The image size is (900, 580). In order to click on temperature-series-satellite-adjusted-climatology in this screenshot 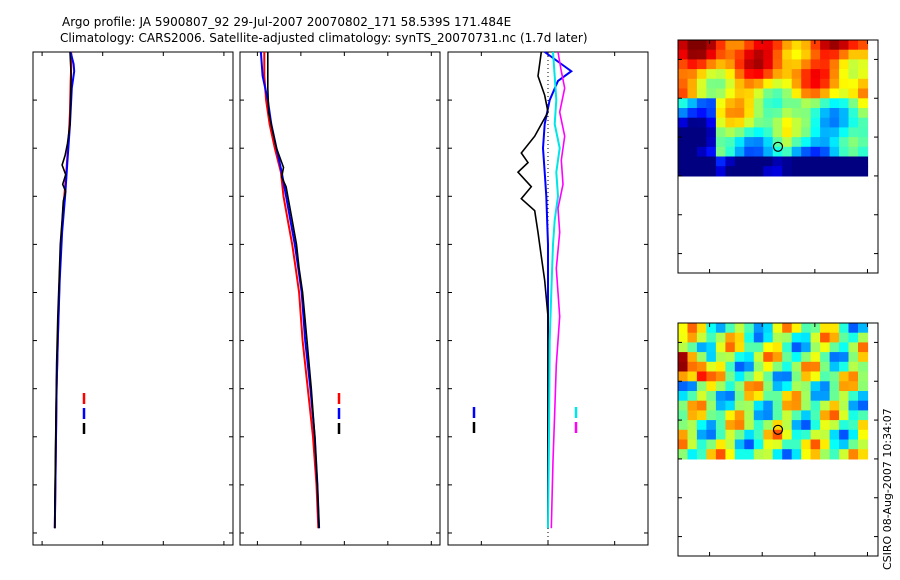, I will do `click(64, 290)`.